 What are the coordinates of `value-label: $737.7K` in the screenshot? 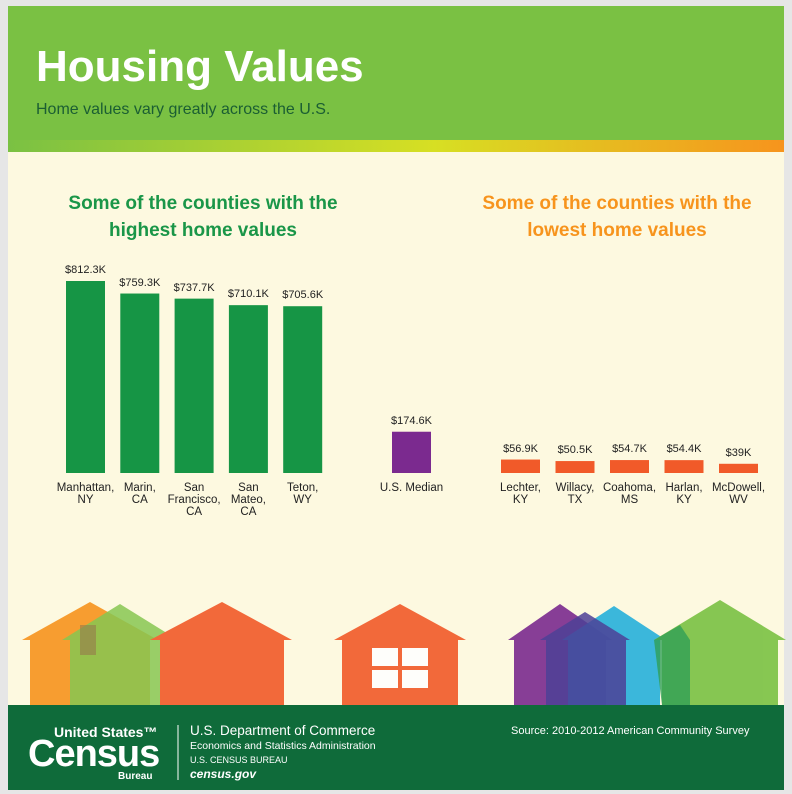 It's located at (194, 287).